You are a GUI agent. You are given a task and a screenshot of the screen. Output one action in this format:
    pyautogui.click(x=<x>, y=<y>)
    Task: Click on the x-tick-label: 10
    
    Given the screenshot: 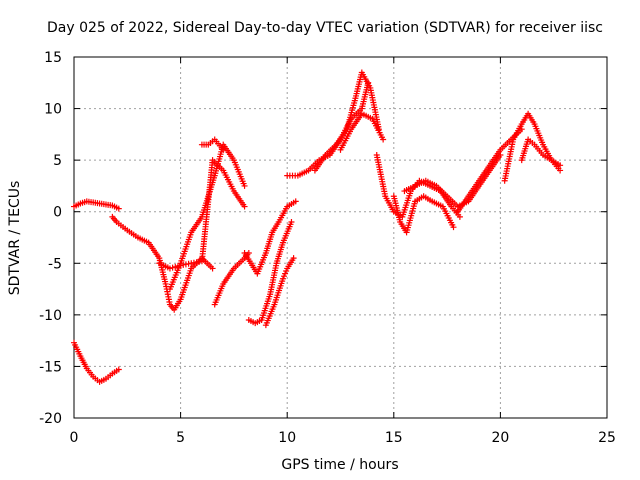 What is the action you would take?
    pyautogui.click(x=287, y=438)
    